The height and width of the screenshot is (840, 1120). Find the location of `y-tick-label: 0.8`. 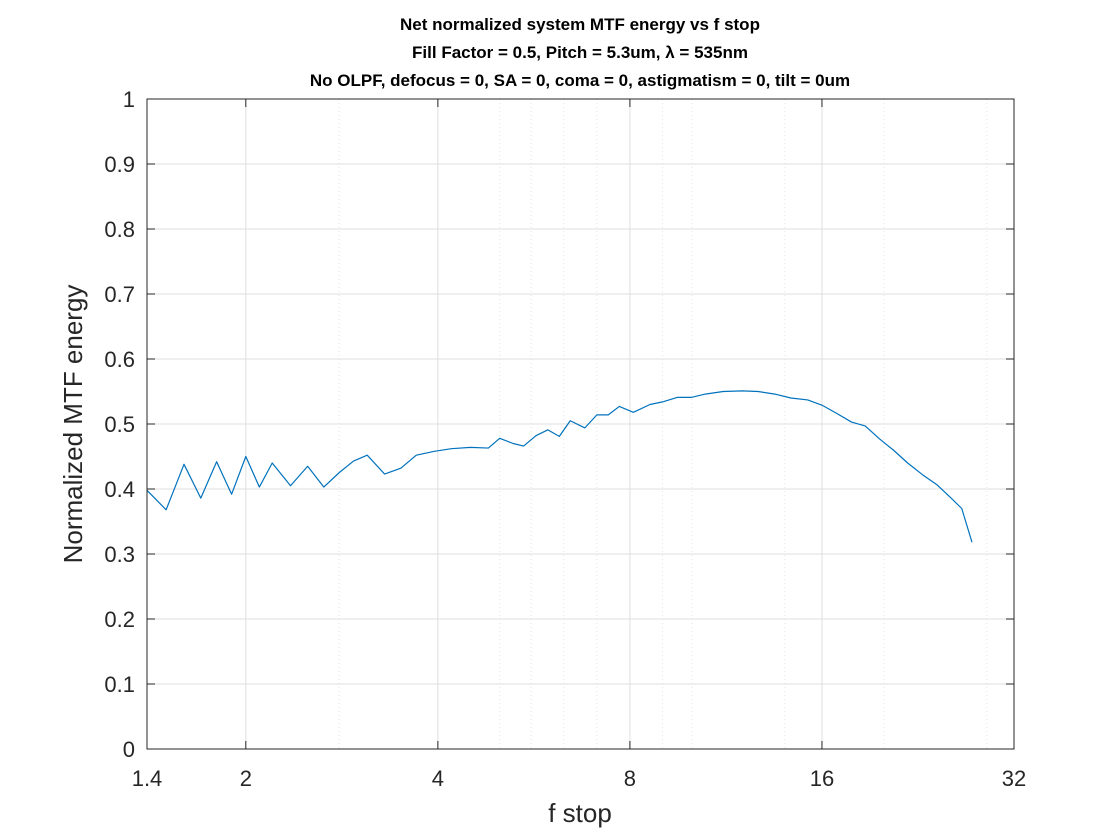

y-tick-label: 0.8 is located at coordinates (119, 229).